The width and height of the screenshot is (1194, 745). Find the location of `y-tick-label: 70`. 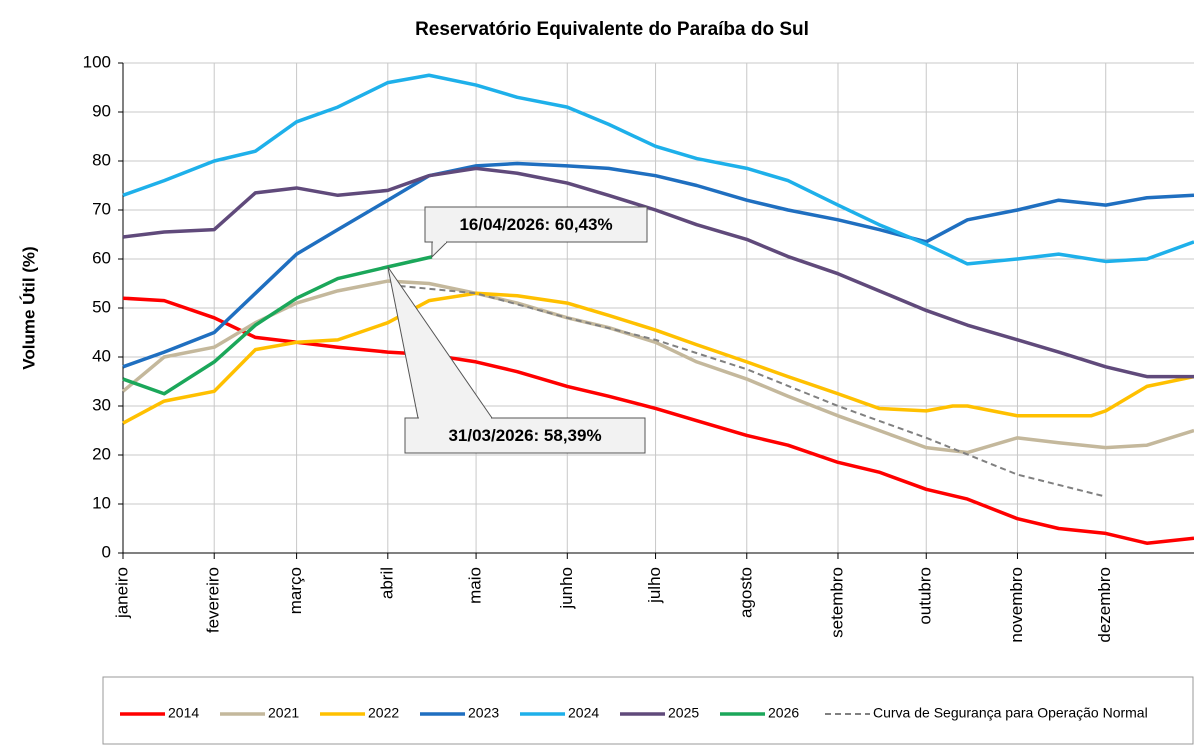

y-tick-label: 70 is located at coordinates (101, 208).